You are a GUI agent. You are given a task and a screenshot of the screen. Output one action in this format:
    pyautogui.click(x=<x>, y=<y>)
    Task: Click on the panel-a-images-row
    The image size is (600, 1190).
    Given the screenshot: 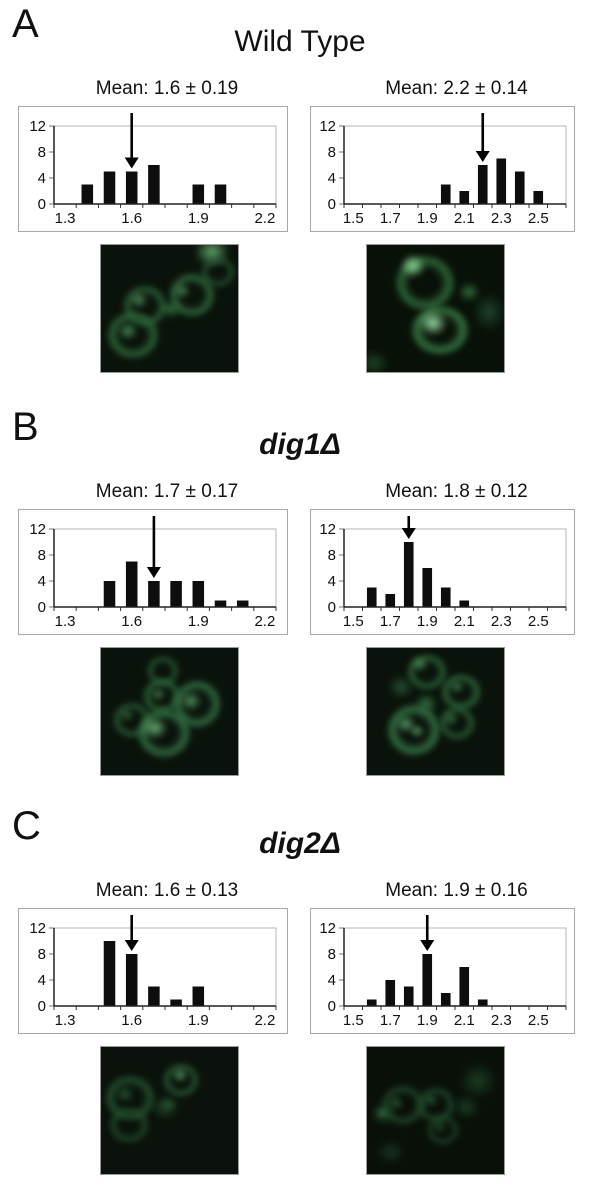 What is the action you would take?
    pyautogui.click(x=300, y=308)
    